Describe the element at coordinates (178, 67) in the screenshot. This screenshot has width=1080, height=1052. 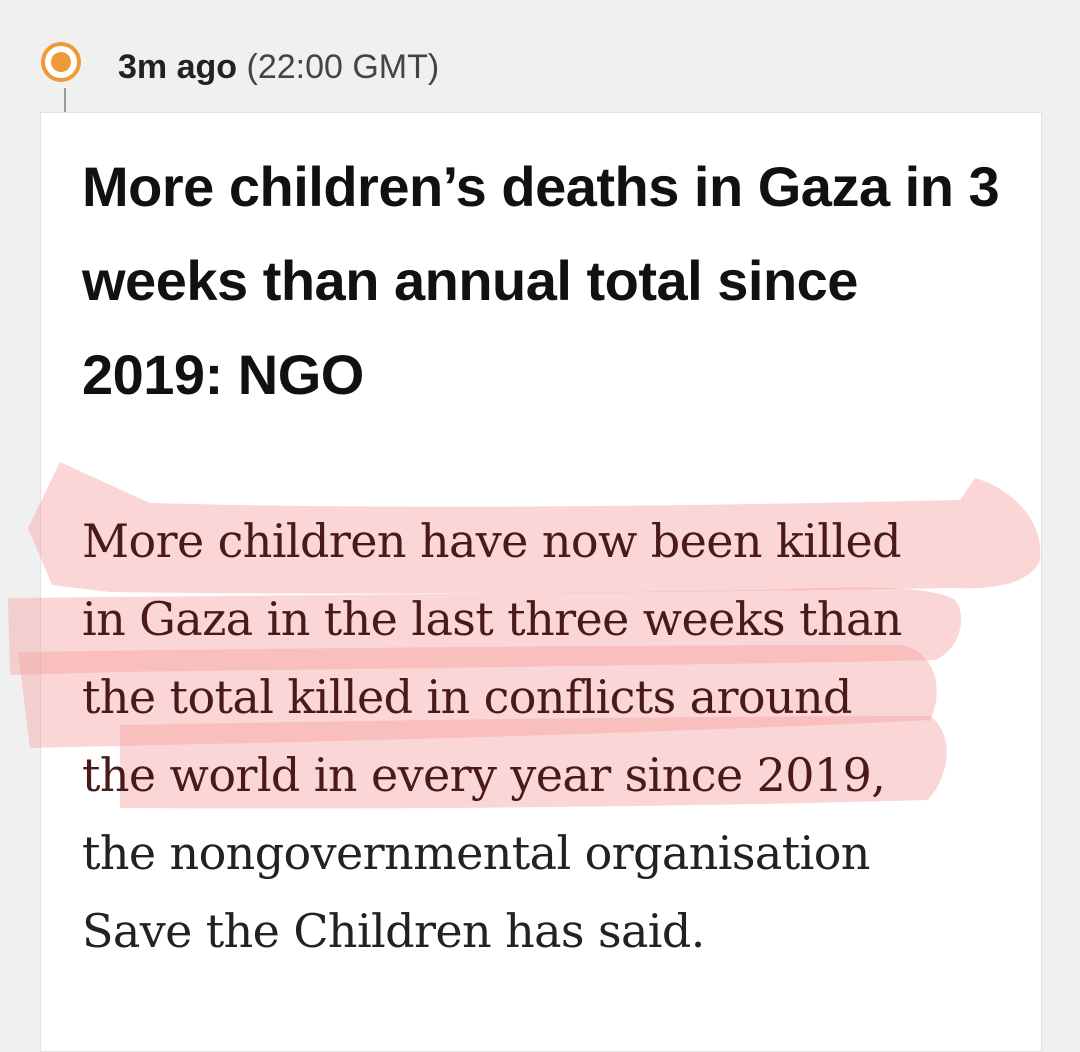
I see `relative-time: 3m ago` at that location.